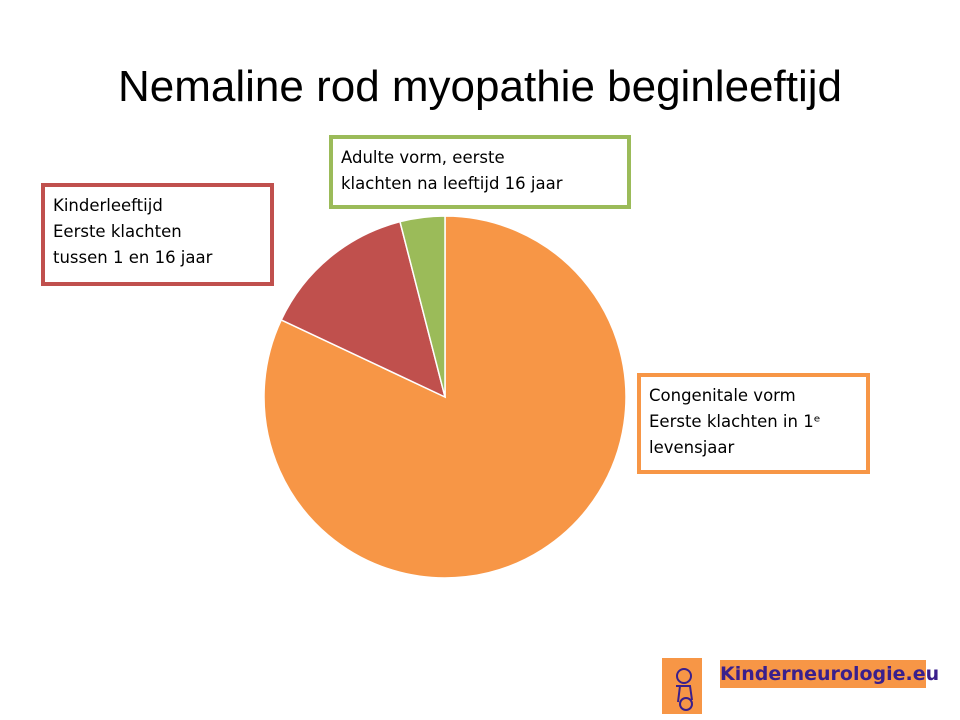  I want to click on logo-text: Kinderneurologie.eu, so click(829, 674).